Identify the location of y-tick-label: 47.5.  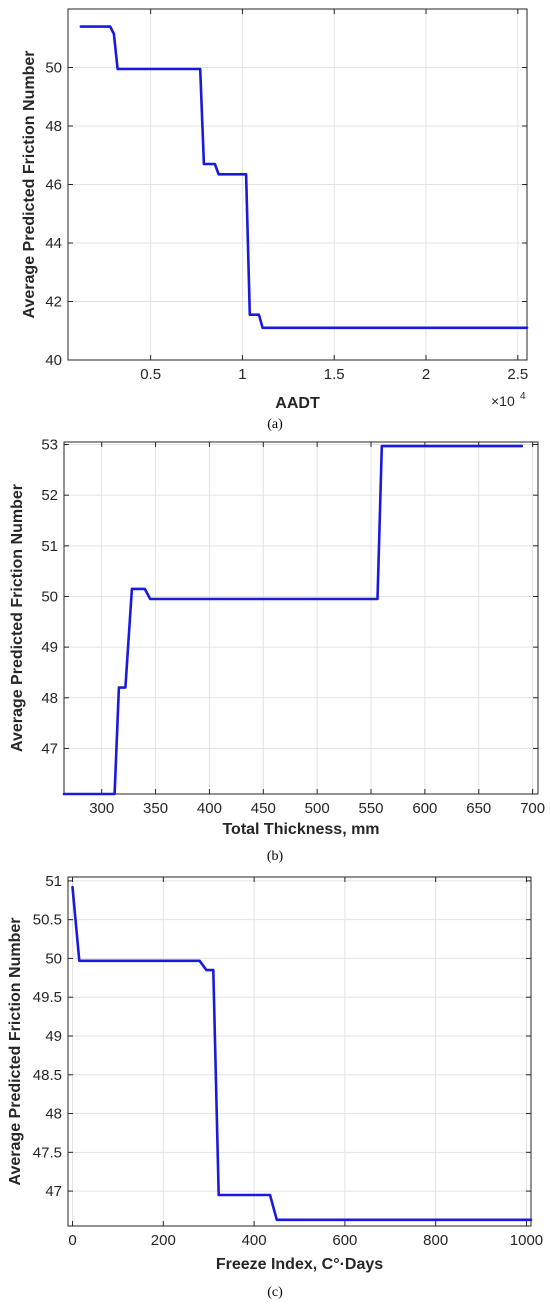
(47, 1152).